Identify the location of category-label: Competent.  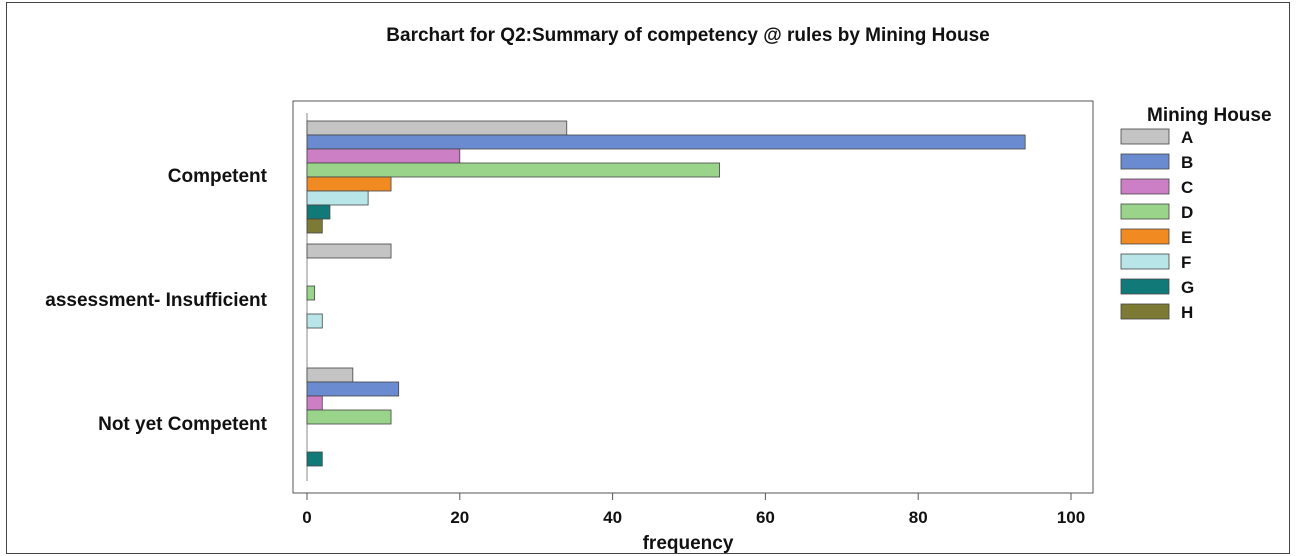
(218, 176).